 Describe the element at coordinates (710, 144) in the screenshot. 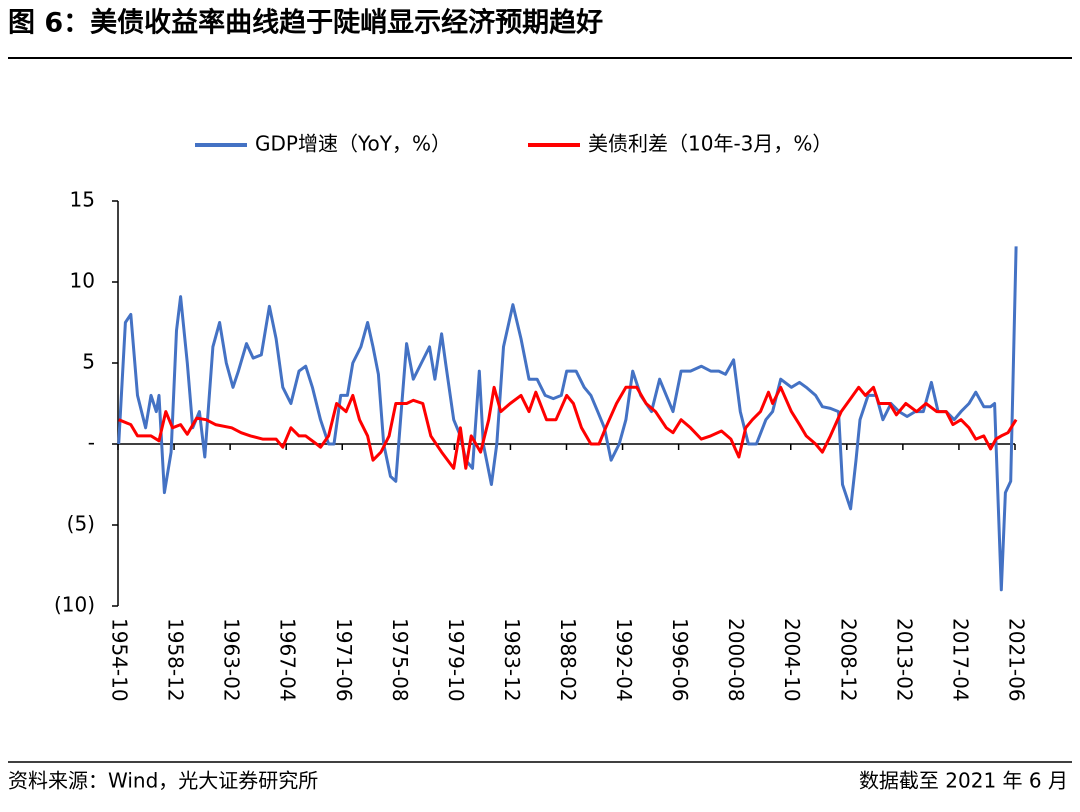

I see `legend-label: 美债利差（10年-3月，%）` at that location.